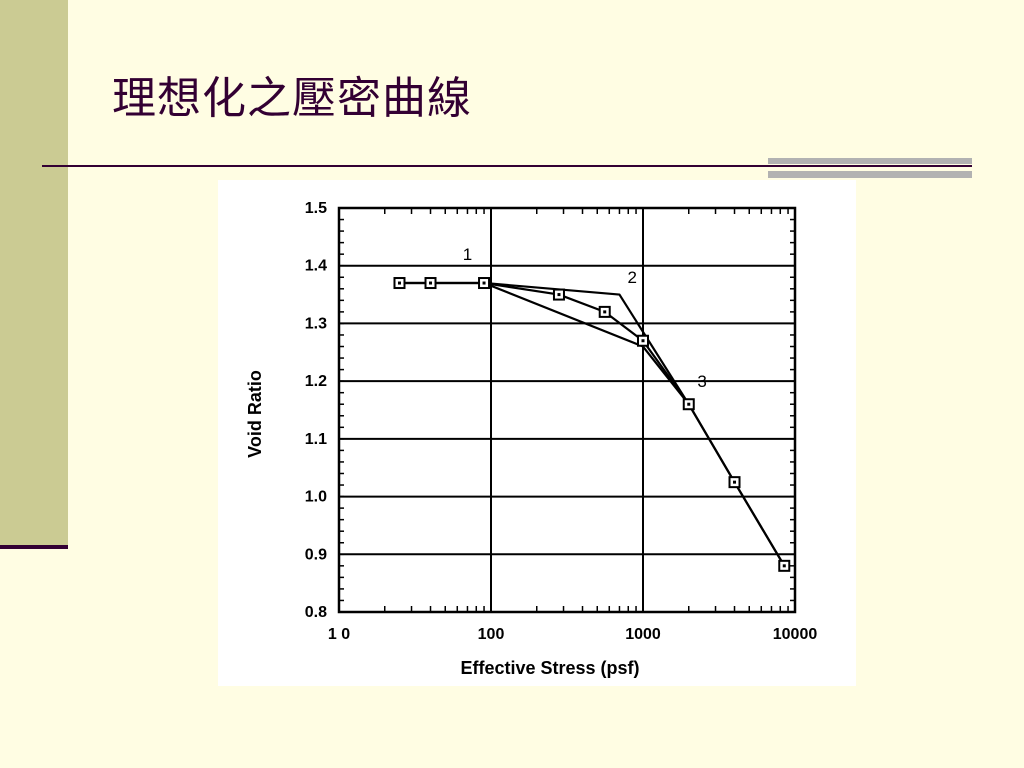  I want to click on sidebar-underline, so click(34, 547).